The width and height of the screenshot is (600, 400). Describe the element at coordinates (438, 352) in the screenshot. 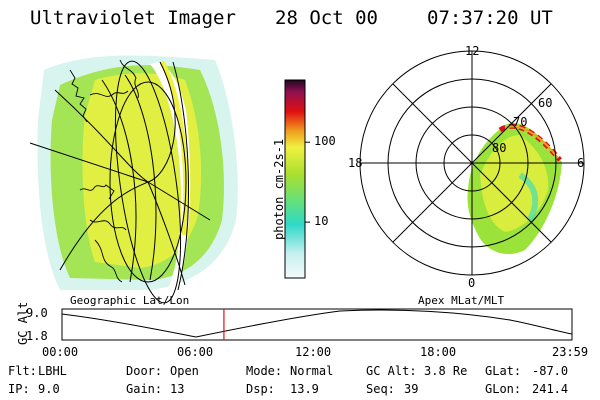

I see `alt-xtick-18: 18:00` at that location.